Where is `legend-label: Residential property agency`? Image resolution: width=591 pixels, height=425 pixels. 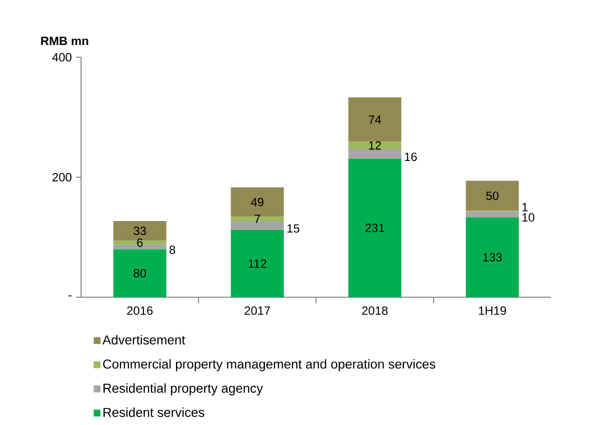 legend-label: Residential property agency is located at coordinates (183, 389).